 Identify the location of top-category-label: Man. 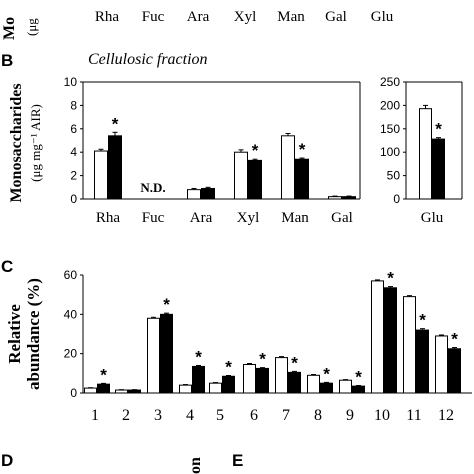
(291, 17).